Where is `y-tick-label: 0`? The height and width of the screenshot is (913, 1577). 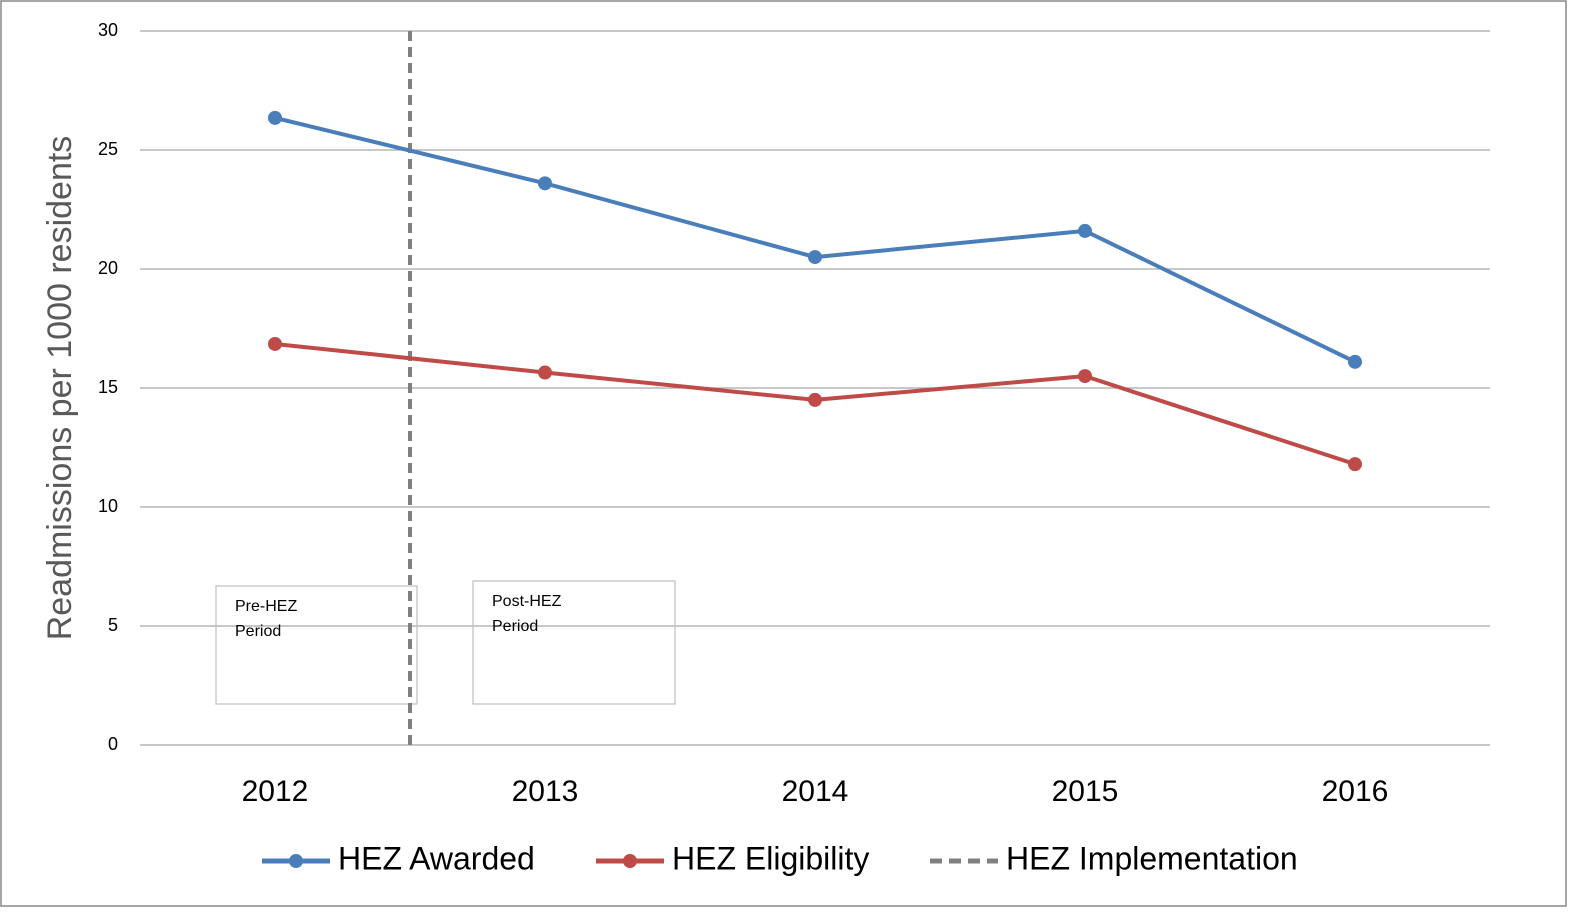
y-tick-label: 0 is located at coordinates (113, 744).